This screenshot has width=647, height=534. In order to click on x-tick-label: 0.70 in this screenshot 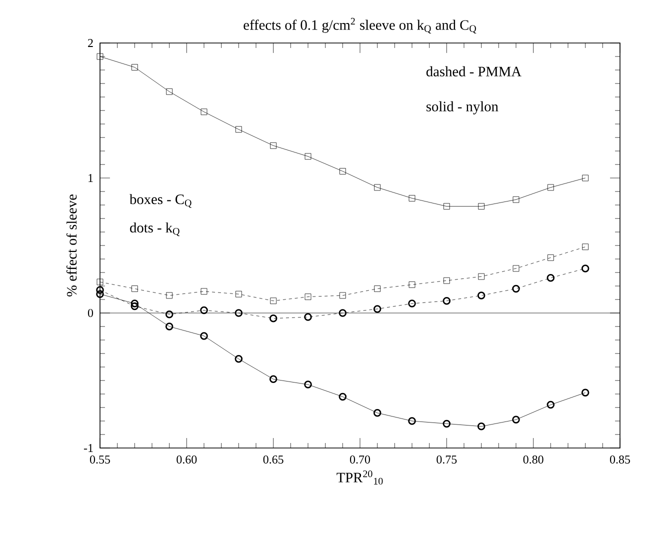, I will do `click(360, 460)`.